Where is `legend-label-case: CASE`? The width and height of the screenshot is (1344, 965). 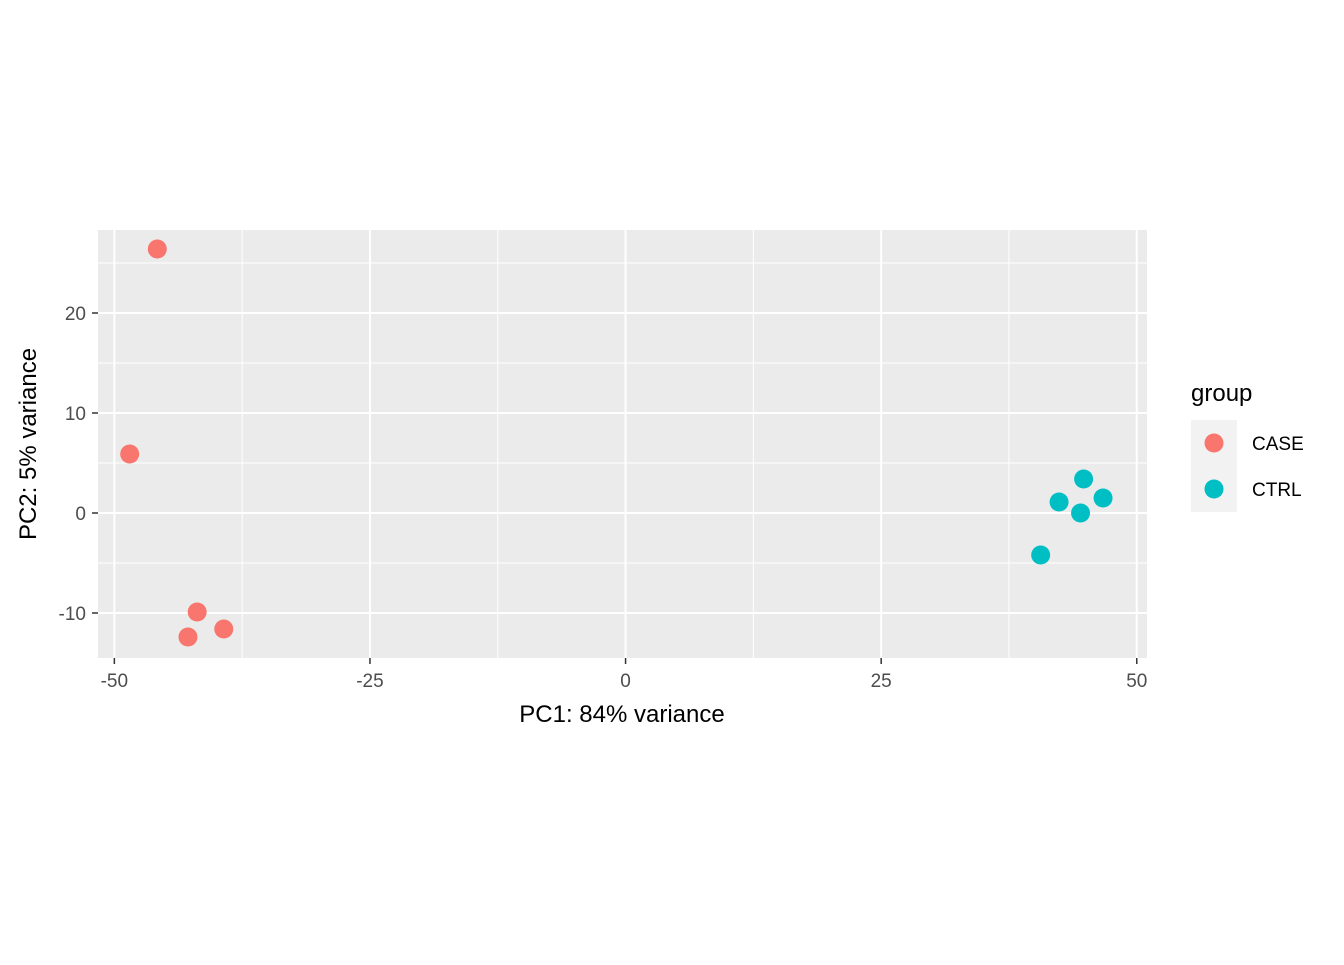
legend-label-case: CASE is located at coordinates (1278, 444).